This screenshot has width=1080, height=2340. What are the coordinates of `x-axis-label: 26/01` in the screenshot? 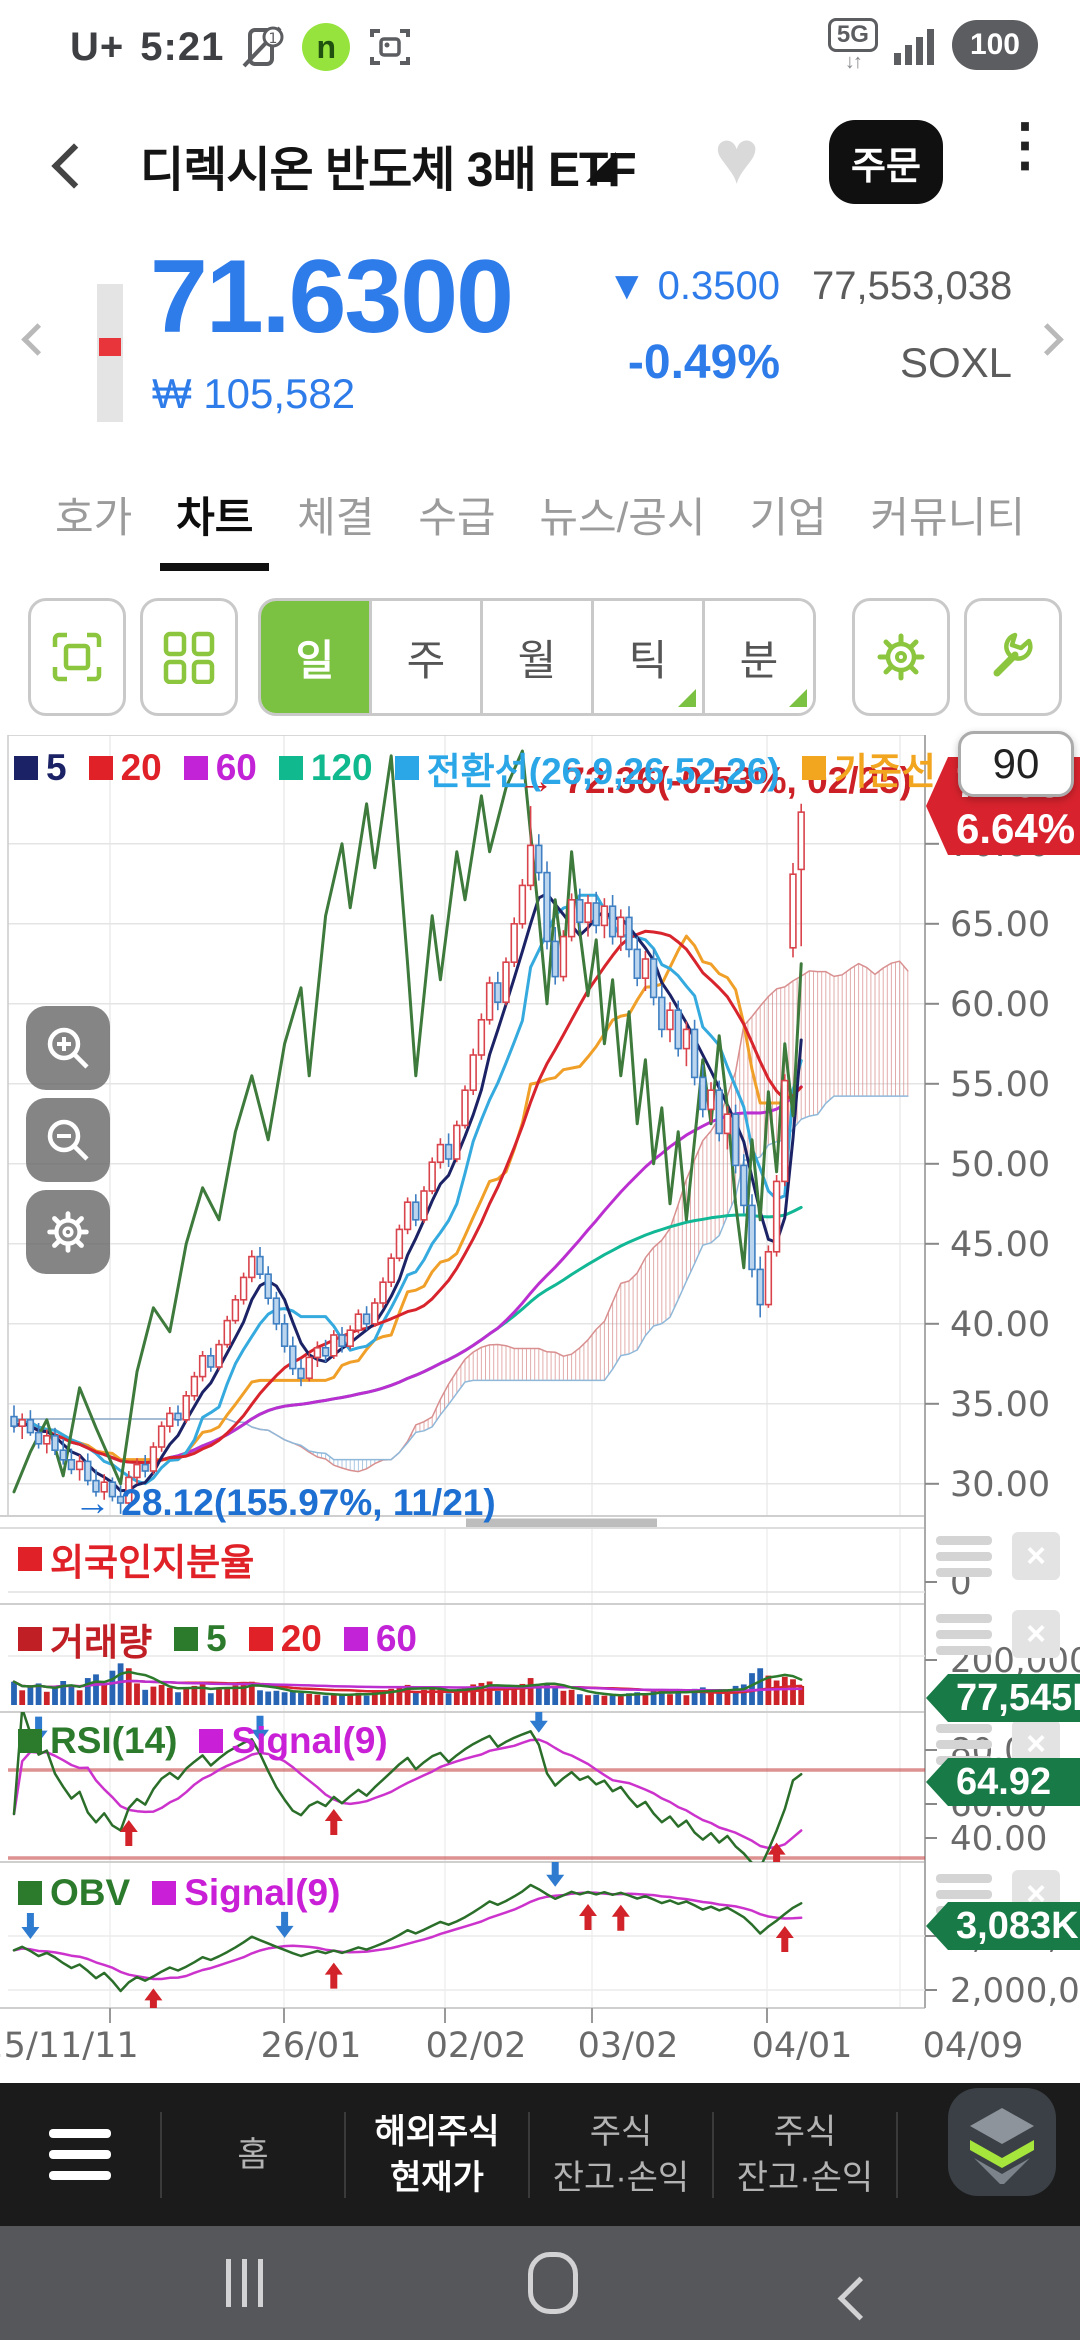 It's located at (311, 2046).